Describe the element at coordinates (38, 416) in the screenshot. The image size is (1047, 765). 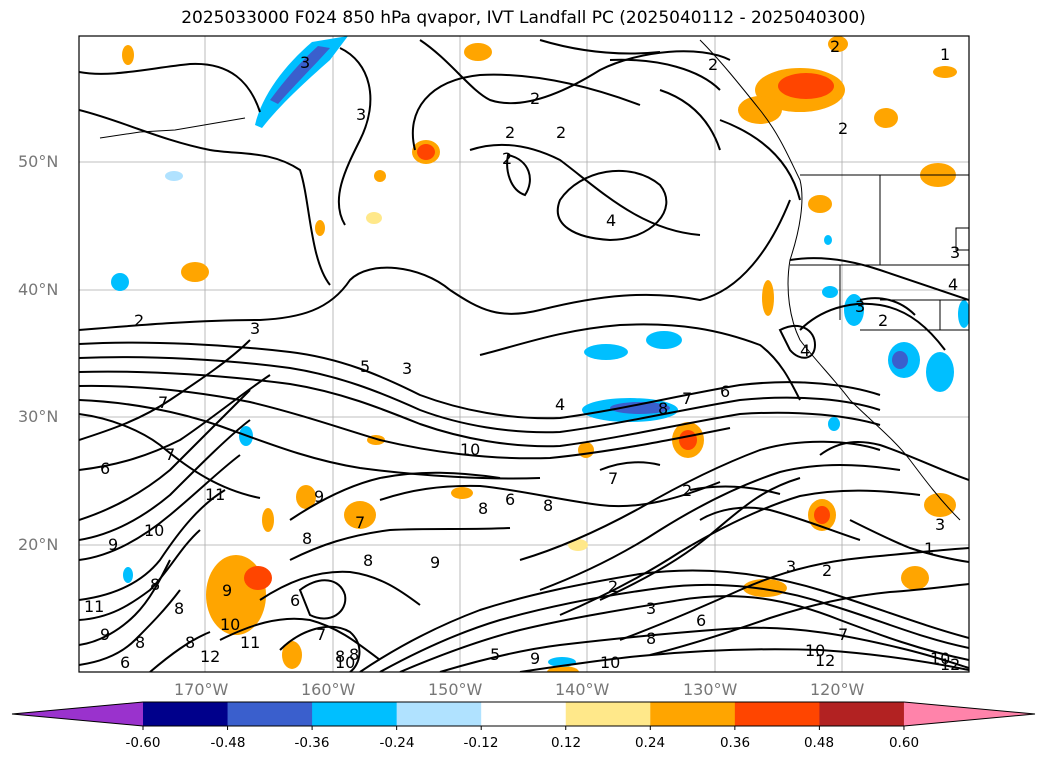
I see `lat-label-30N: 30°N` at that location.